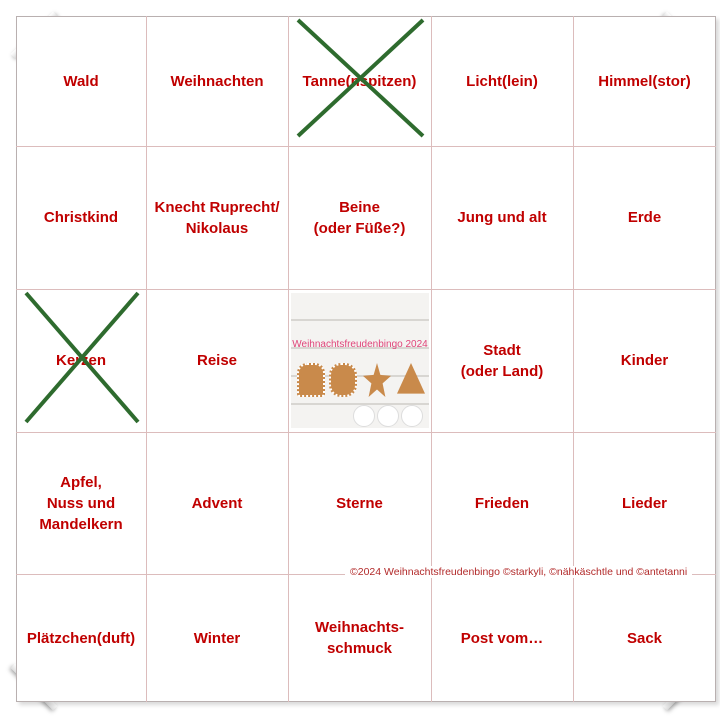 The image size is (720, 720). Describe the element at coordinates (411, 378) in the screenshot. I see `gingerbread-tree` at that location.